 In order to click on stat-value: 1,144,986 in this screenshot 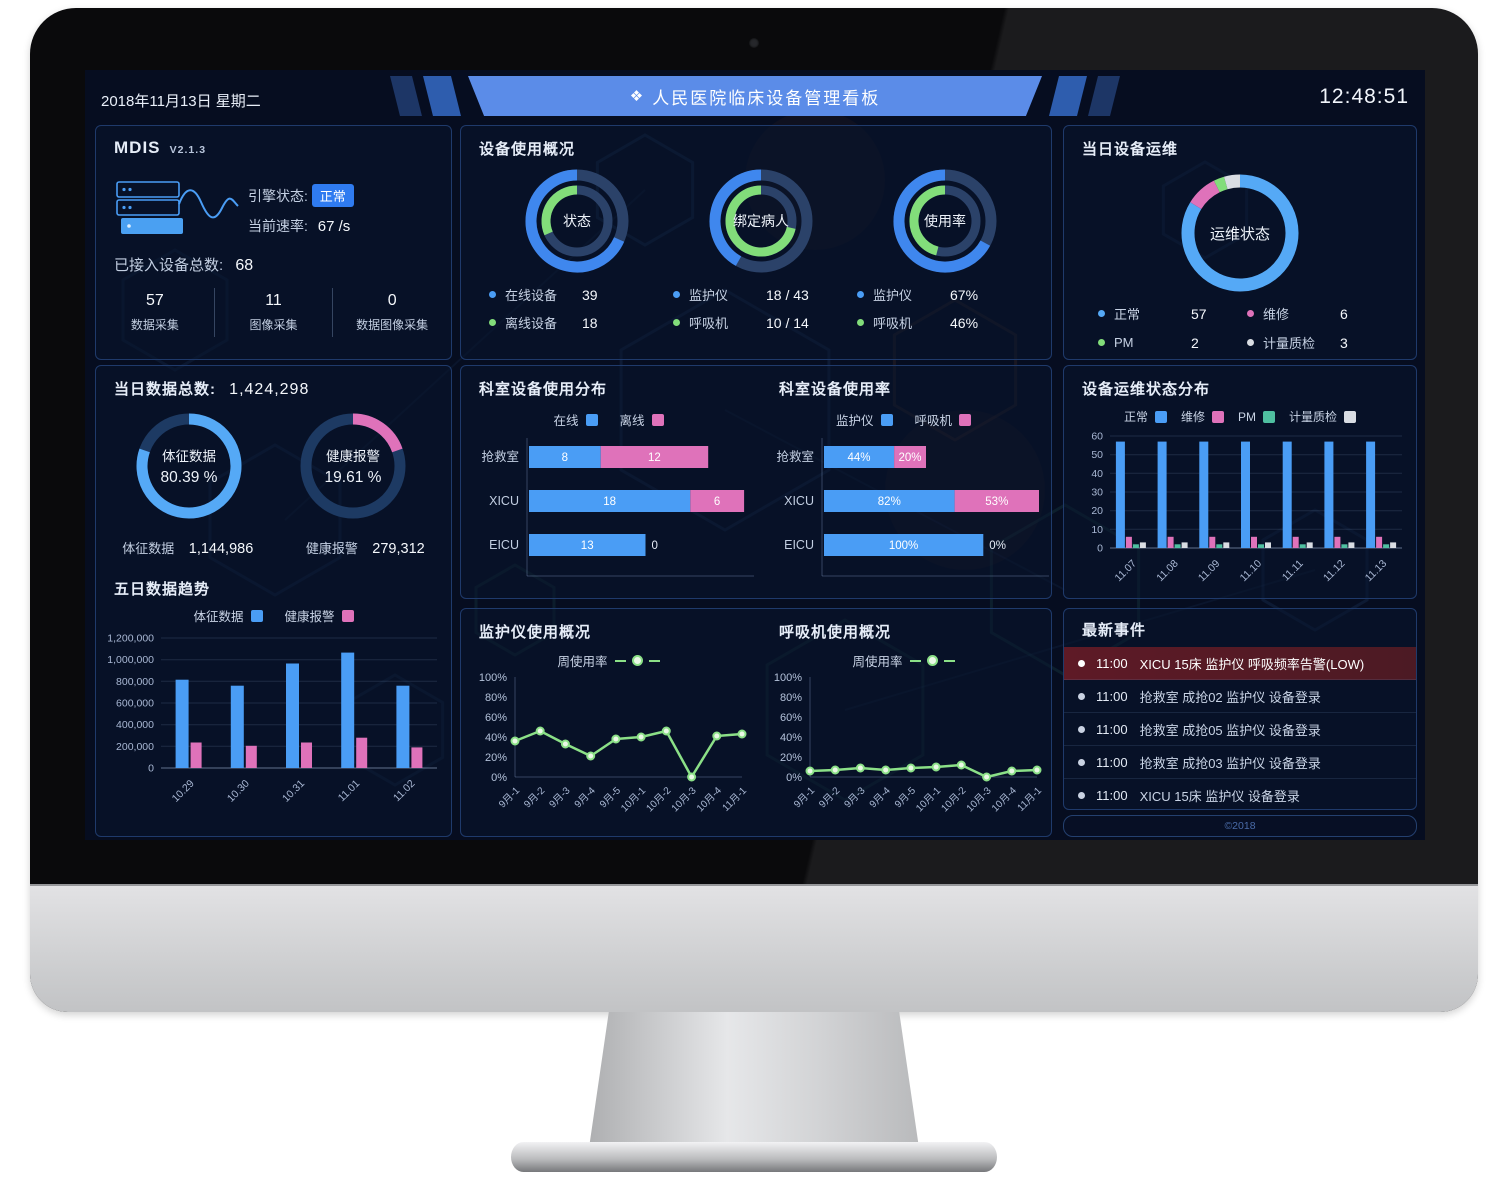, I will do `click(221, 549)`.